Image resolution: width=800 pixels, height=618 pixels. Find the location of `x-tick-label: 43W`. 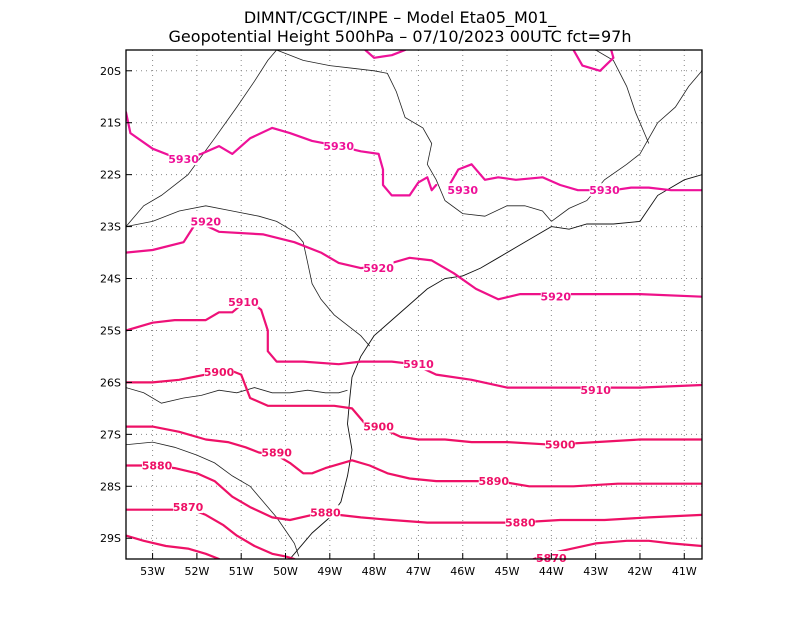

x-tick-label: 43W is located at coordinates (595, 571).